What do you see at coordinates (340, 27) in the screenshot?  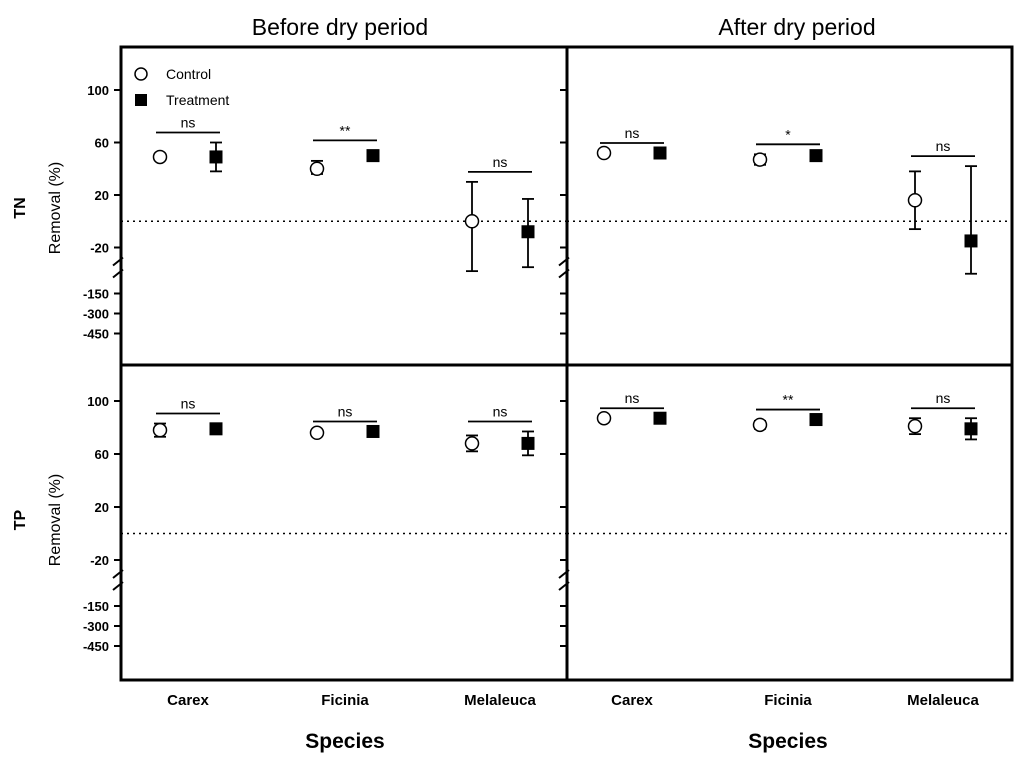 I see `column-title-before: Before dry period` at bounding box center [340, 27].